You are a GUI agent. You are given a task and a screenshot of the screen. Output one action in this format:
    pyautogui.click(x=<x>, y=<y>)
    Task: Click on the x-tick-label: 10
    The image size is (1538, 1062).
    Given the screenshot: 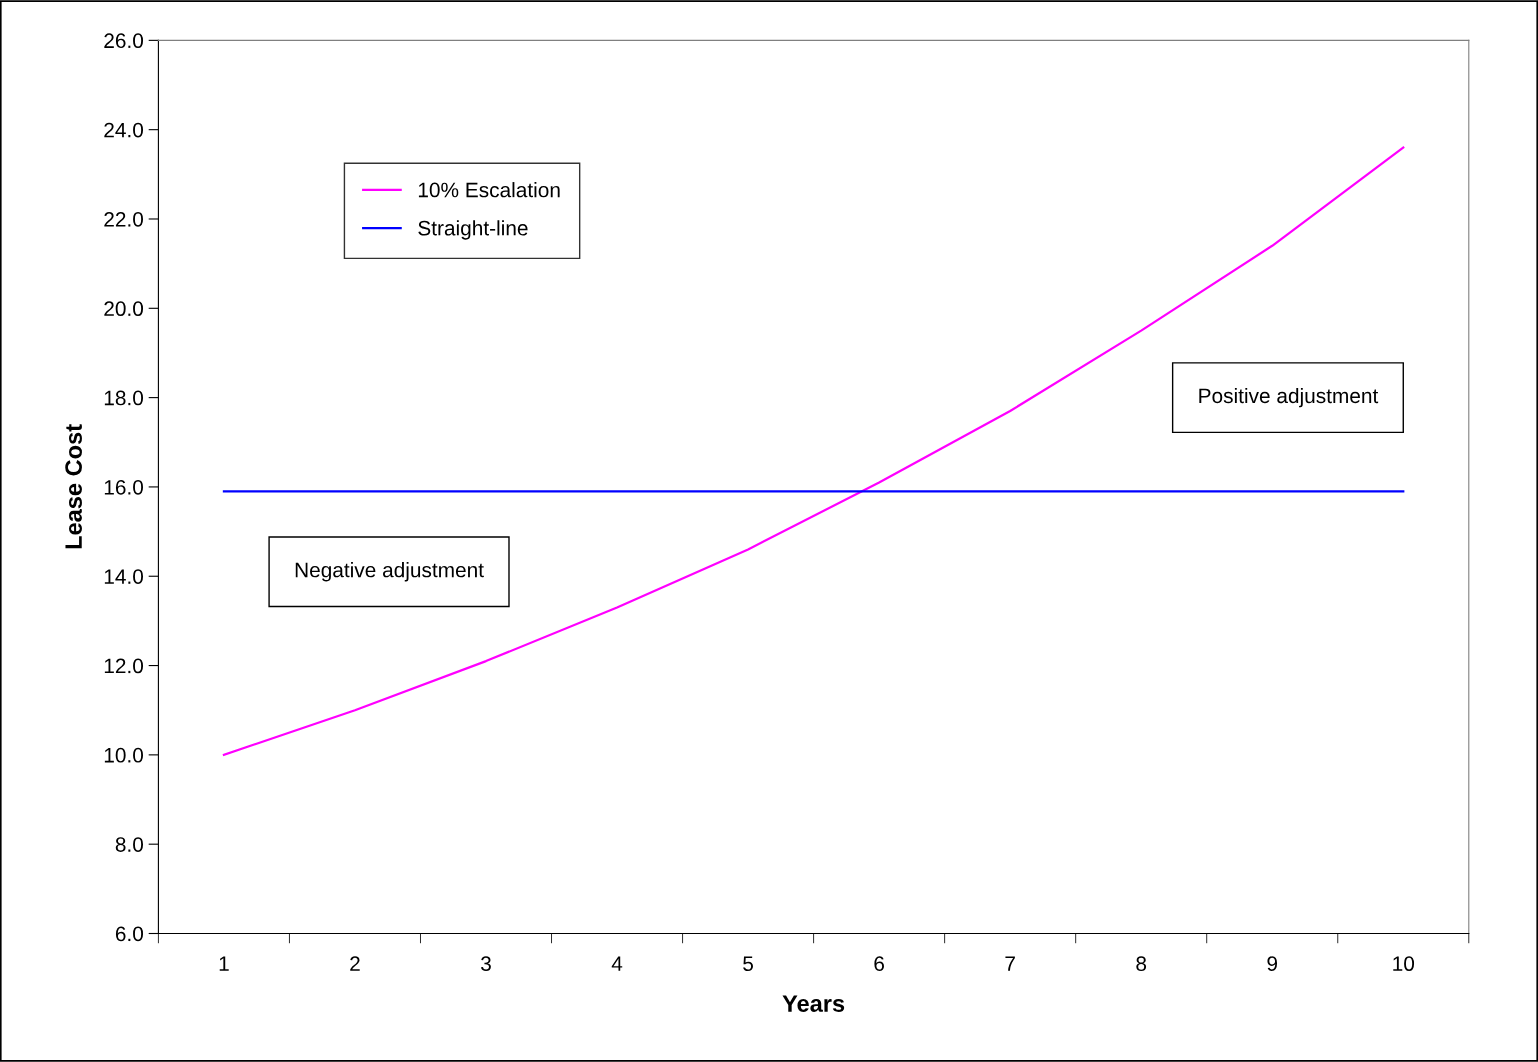 What is the action you would take?
    pyautogui.click(x=1404, y=964)
    